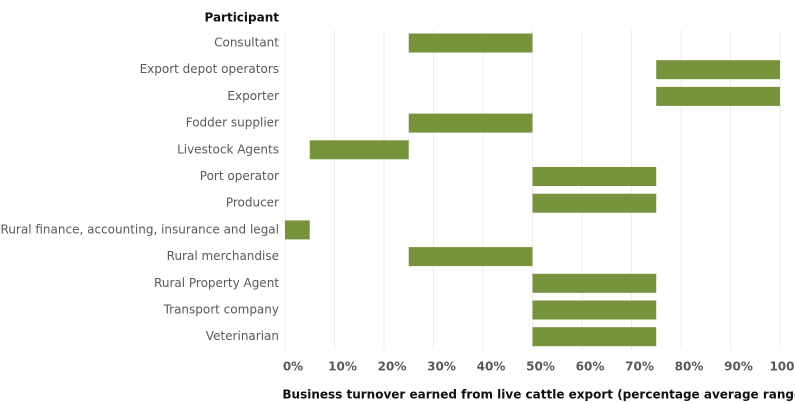  What do you see at coordinates (342, 367) in the screenshot?
I see `x-tick-label: 10%` at bounding box center [342, 367].